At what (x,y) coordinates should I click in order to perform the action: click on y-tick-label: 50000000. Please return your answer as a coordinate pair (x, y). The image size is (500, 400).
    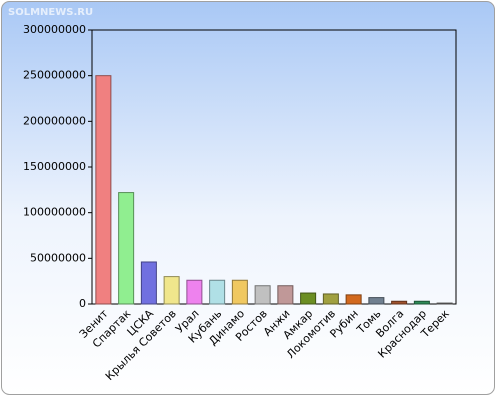
    Looking at the image, I should click on (58, 257).